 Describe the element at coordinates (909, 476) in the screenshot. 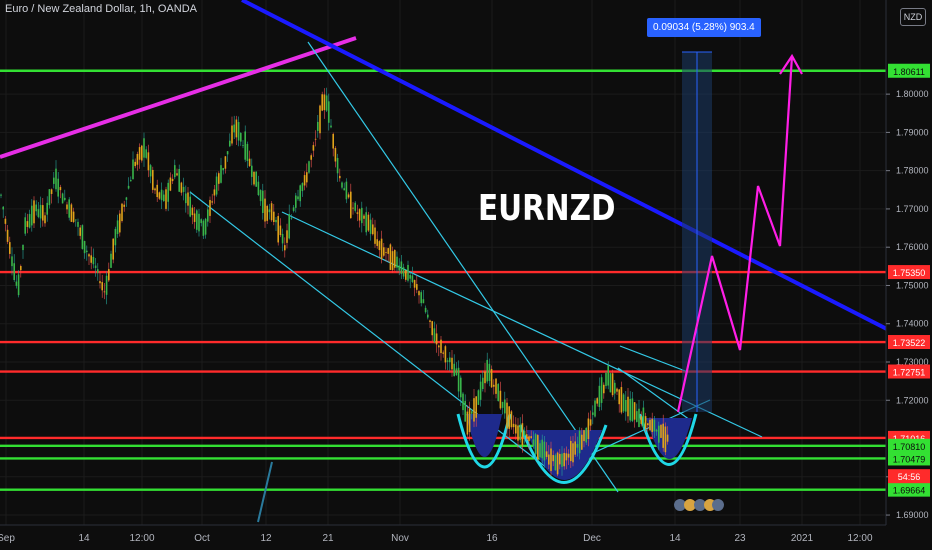

I see `countdown-tag` at that location.